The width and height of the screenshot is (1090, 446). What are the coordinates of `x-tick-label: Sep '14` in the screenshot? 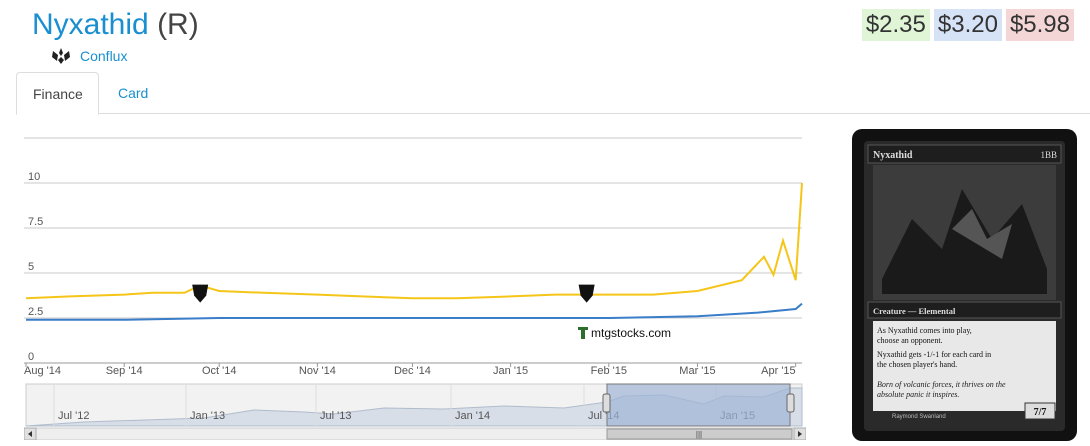 It's located at (124, 371).